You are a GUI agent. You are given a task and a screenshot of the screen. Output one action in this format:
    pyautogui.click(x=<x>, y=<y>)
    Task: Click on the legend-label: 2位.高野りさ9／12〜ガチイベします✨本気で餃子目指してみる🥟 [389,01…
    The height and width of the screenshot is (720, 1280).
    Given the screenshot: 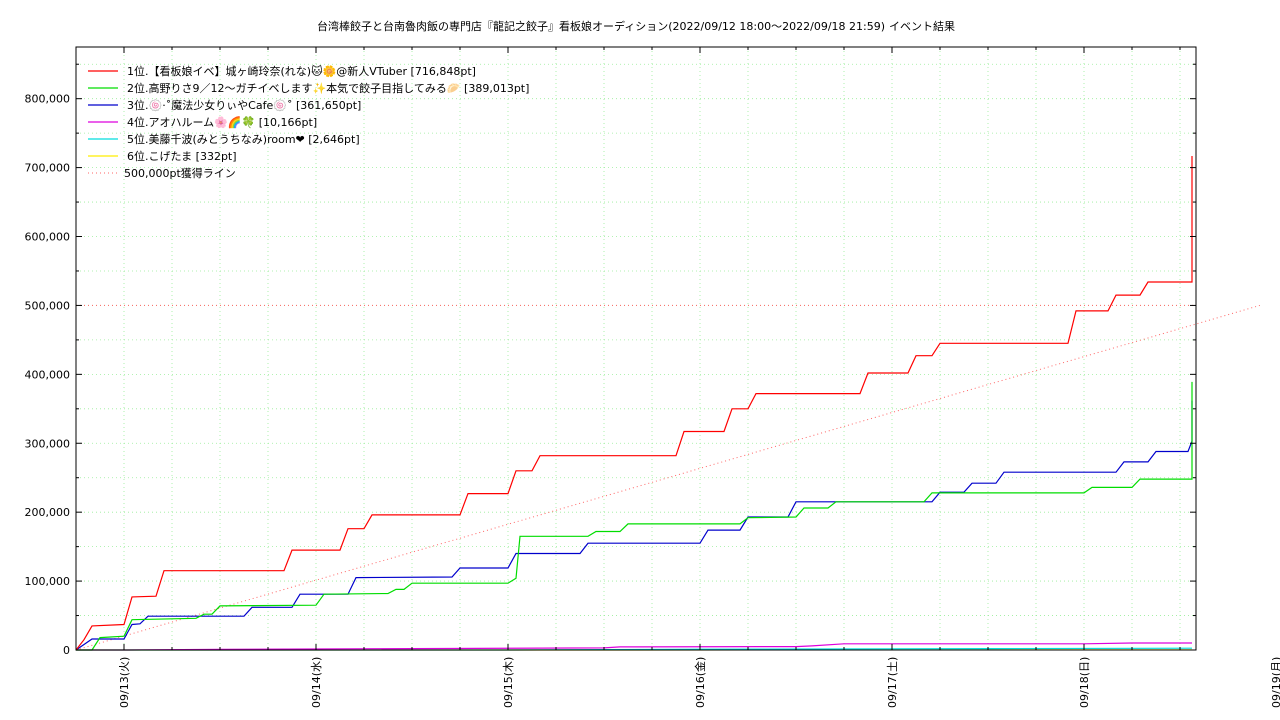 What is the action you would take?
    pyautogui.click(x=328, y=88)
    